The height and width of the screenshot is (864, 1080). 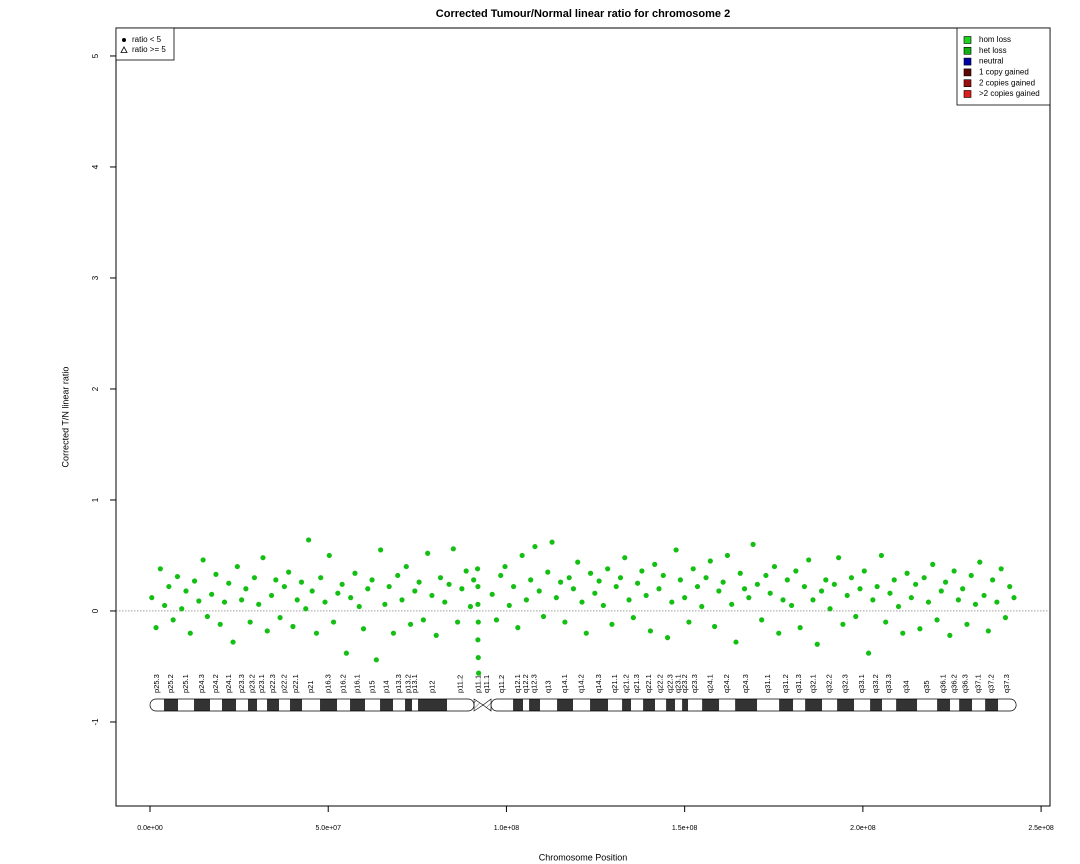 What do you see at coordinates (272, 683) in the screenshot?
I see `band-label: p22.3` at bounding box center [272, 683].